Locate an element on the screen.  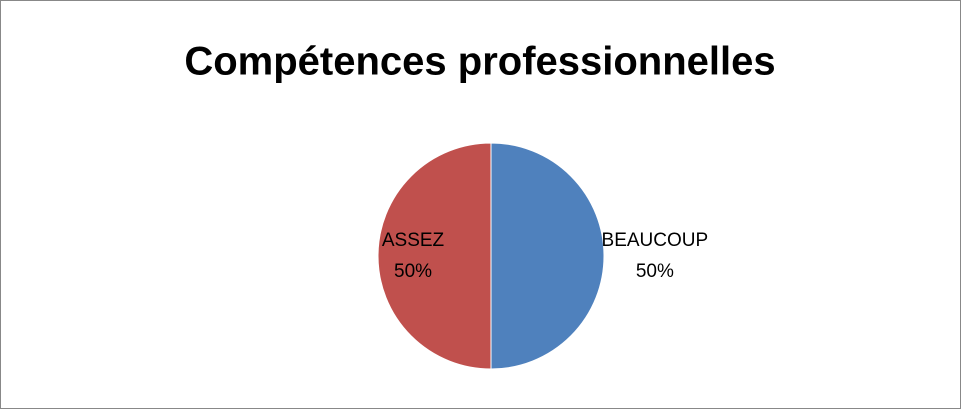
chart-title: Compétences professionnelles is located at coordinates (479, 62).